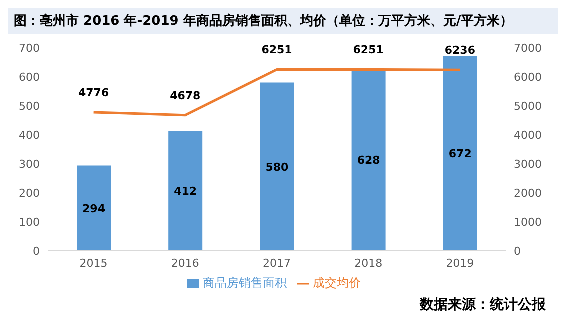 The width and height of the screenshot is (566, 324). I want to click on x-tick-label: 2016, so click(185, 263).